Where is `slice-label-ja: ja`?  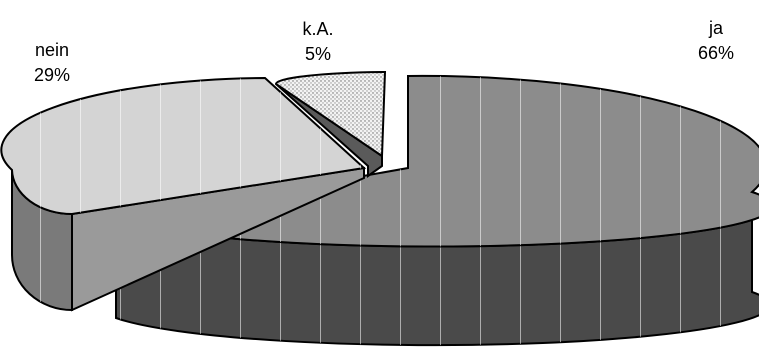
slice-label-ja: ja is located at coordinates (716, 28).